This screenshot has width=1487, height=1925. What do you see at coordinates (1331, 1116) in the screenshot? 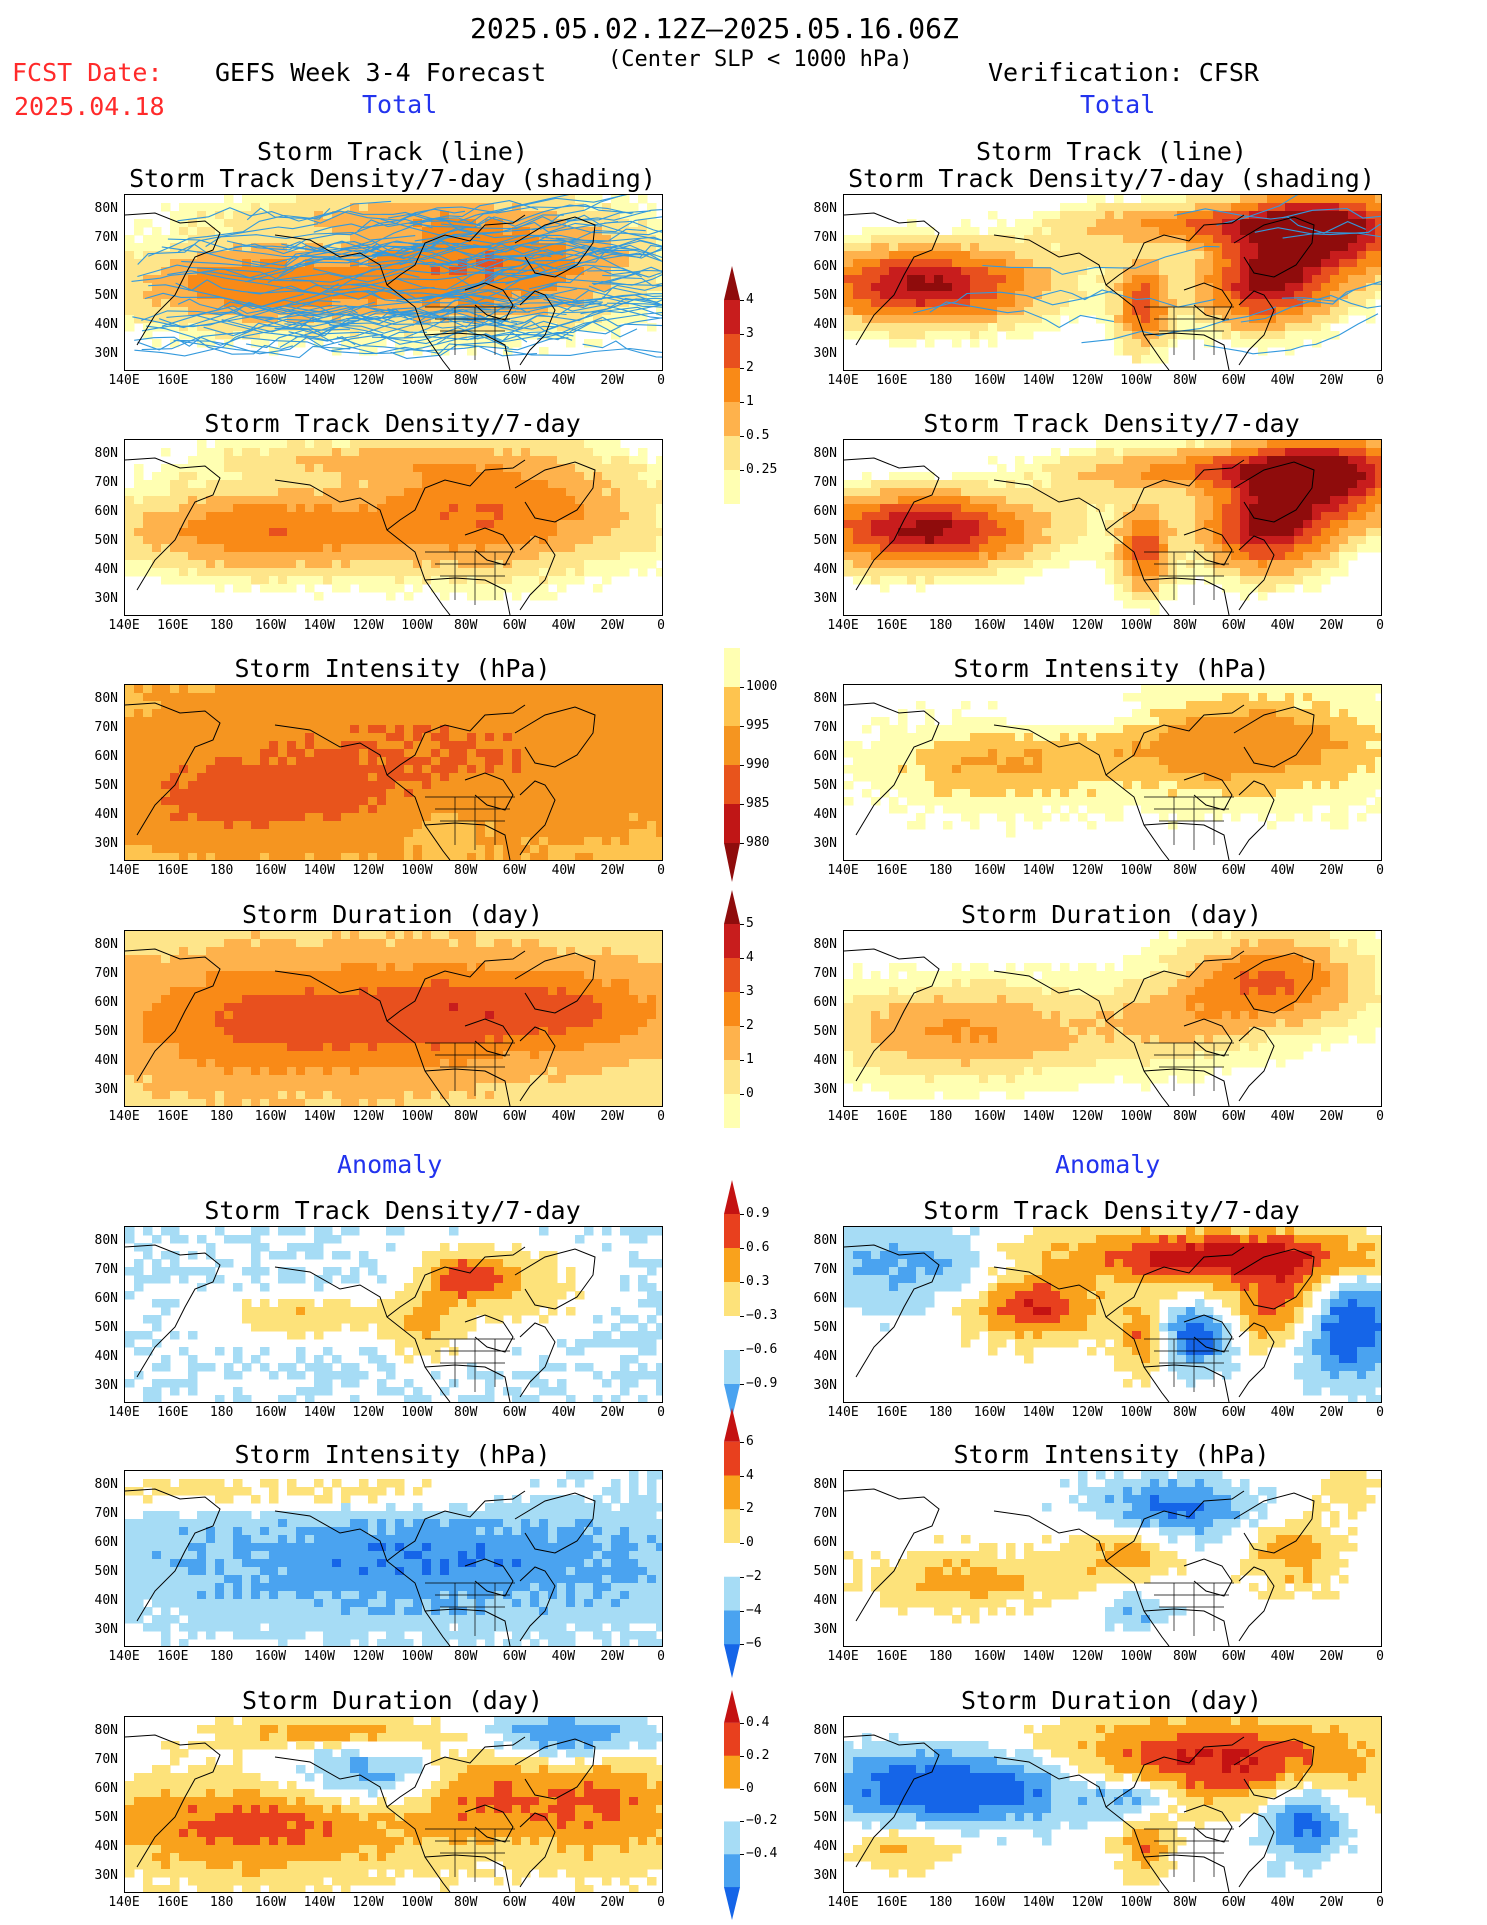
I see `cfsr-duration-lon-label: 20W` at bounding box center [1331, 1116].